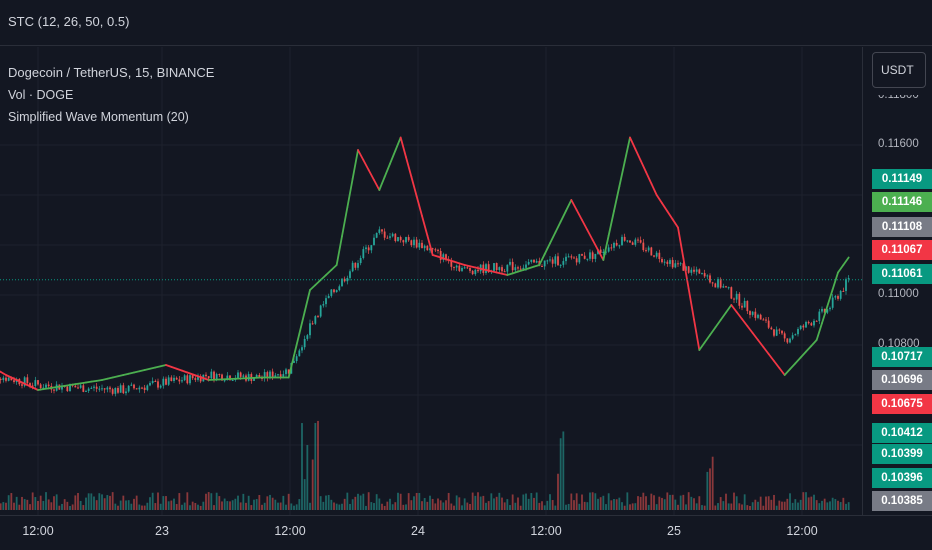 Image resolution: width=932 pixels, height=550 pixels. I want to click on symbol-label: Dogecoin / TetherUS, 15, BINANCE, so click(111, 72).